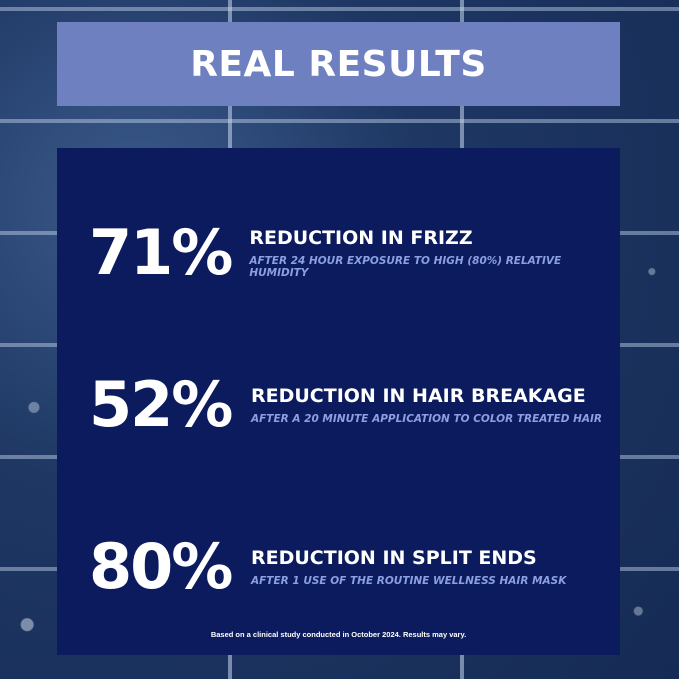 This screenshot has width=679, height=679. I want to click on header-band: REAL RESULTS, so click(338, 64).